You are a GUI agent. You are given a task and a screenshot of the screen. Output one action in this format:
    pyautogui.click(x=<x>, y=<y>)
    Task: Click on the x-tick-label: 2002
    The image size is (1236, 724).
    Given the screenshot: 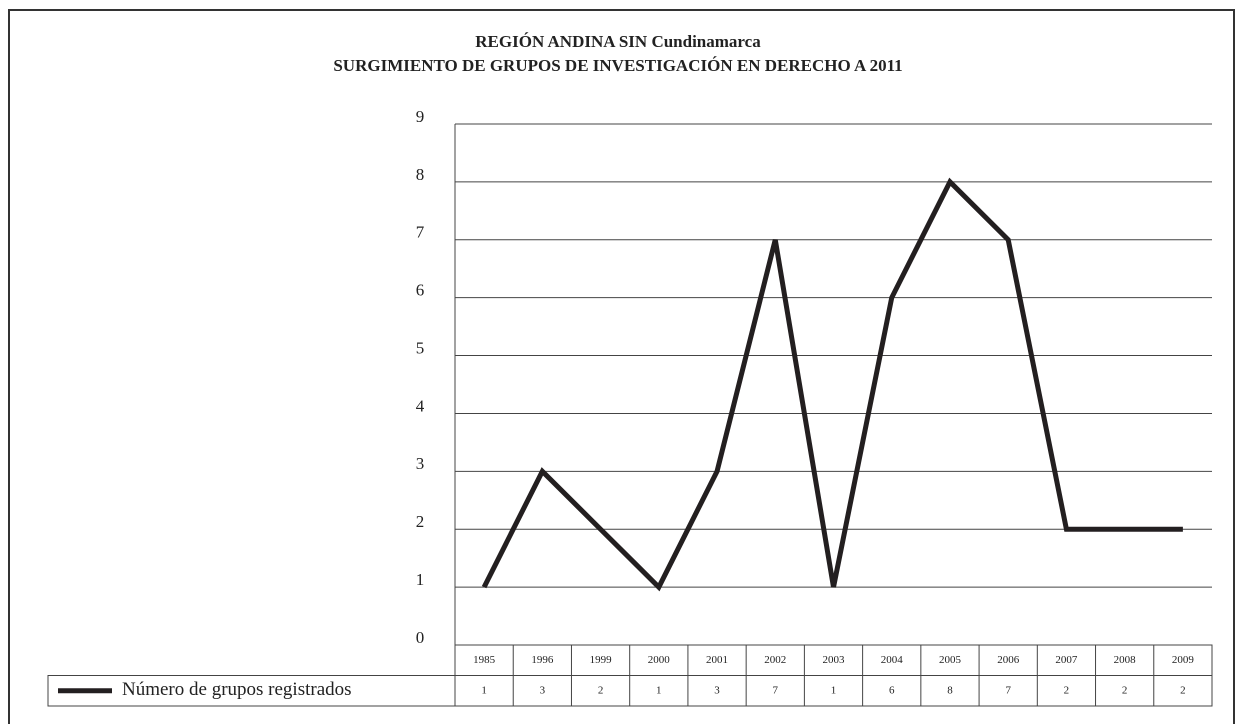 What is the action you would take?
    pyautogui.click(x=775, y=660)
    